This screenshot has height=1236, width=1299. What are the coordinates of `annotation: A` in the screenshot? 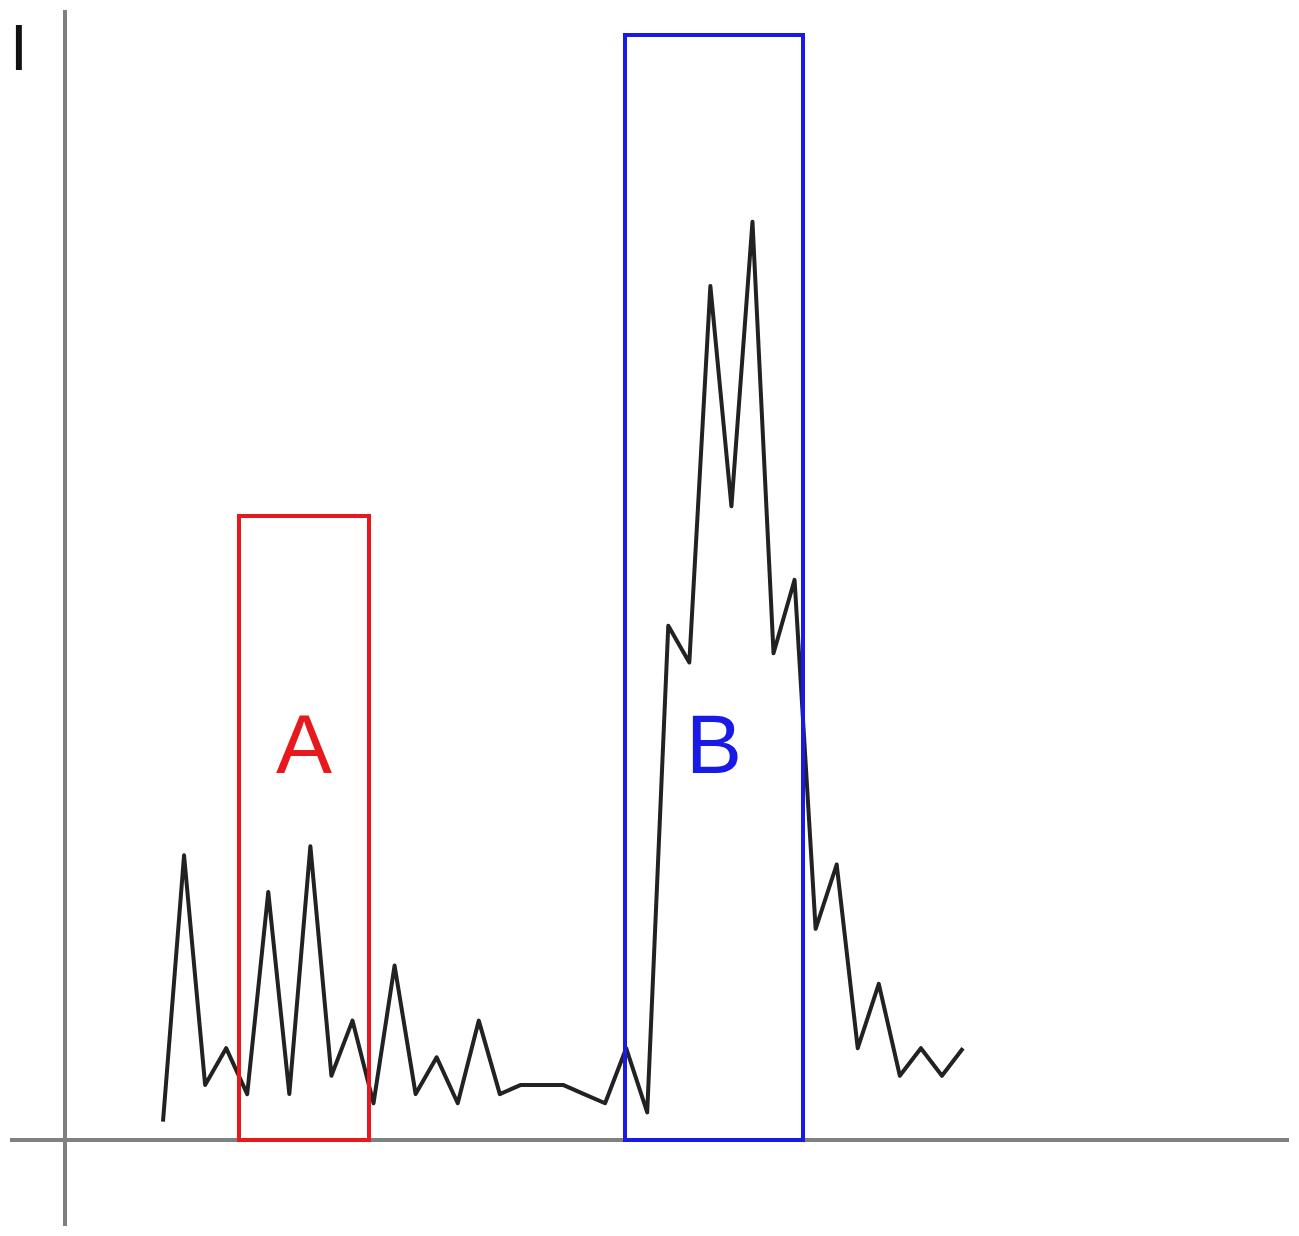 It's located at (304, 743).